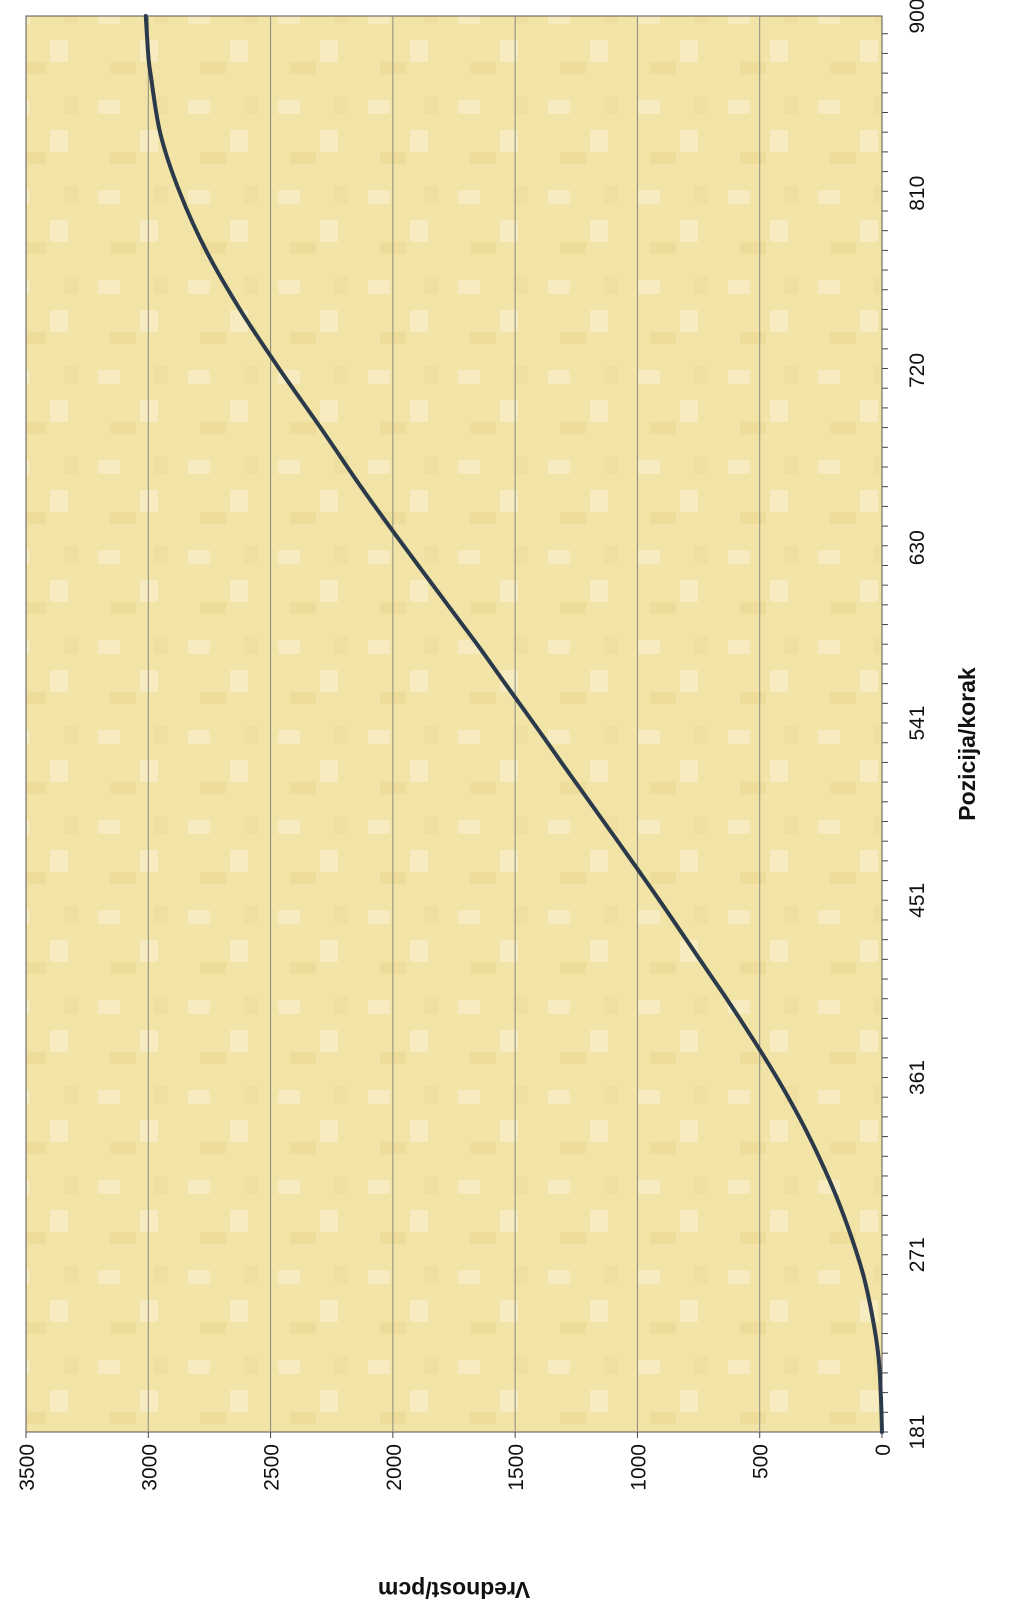 The image size is (1017, 1618). What do you see at coordinates (917, 900) in the screenshot?
I see `x-tick-label: 451` at bounding box center [917, 900].